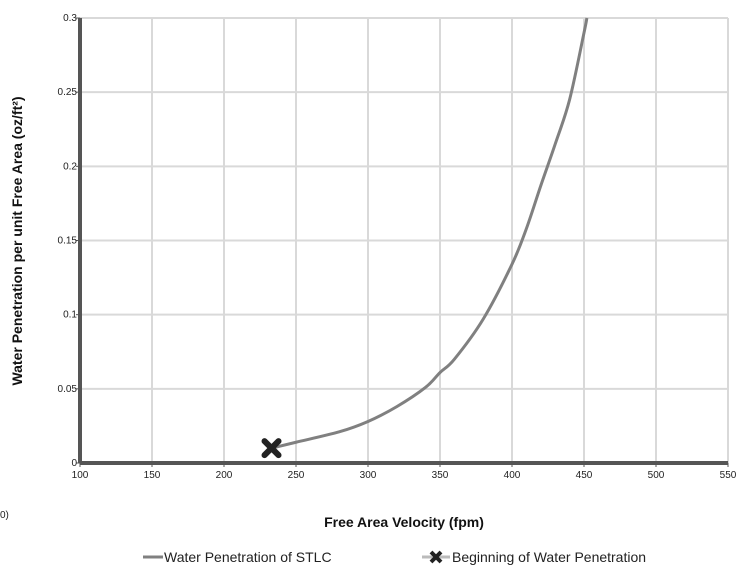  Describe the element at coordinates (152, 475) in the screenshot. I see `x-tick-label: 150` at that location.